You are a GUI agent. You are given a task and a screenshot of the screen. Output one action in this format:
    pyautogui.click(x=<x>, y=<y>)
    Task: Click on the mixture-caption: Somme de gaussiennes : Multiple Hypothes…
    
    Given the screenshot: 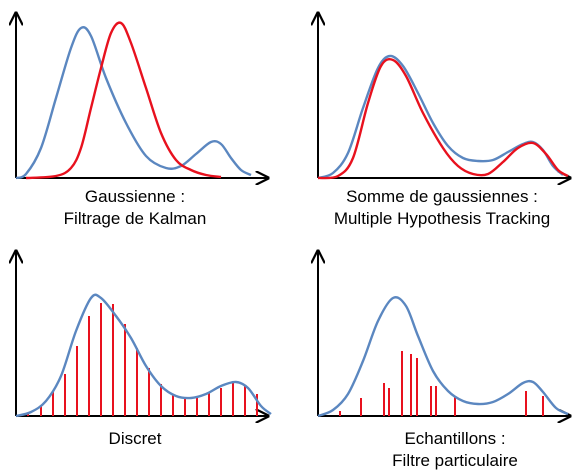 What is the action you would take?
    pyautogui.click(x=442, y=208)
    